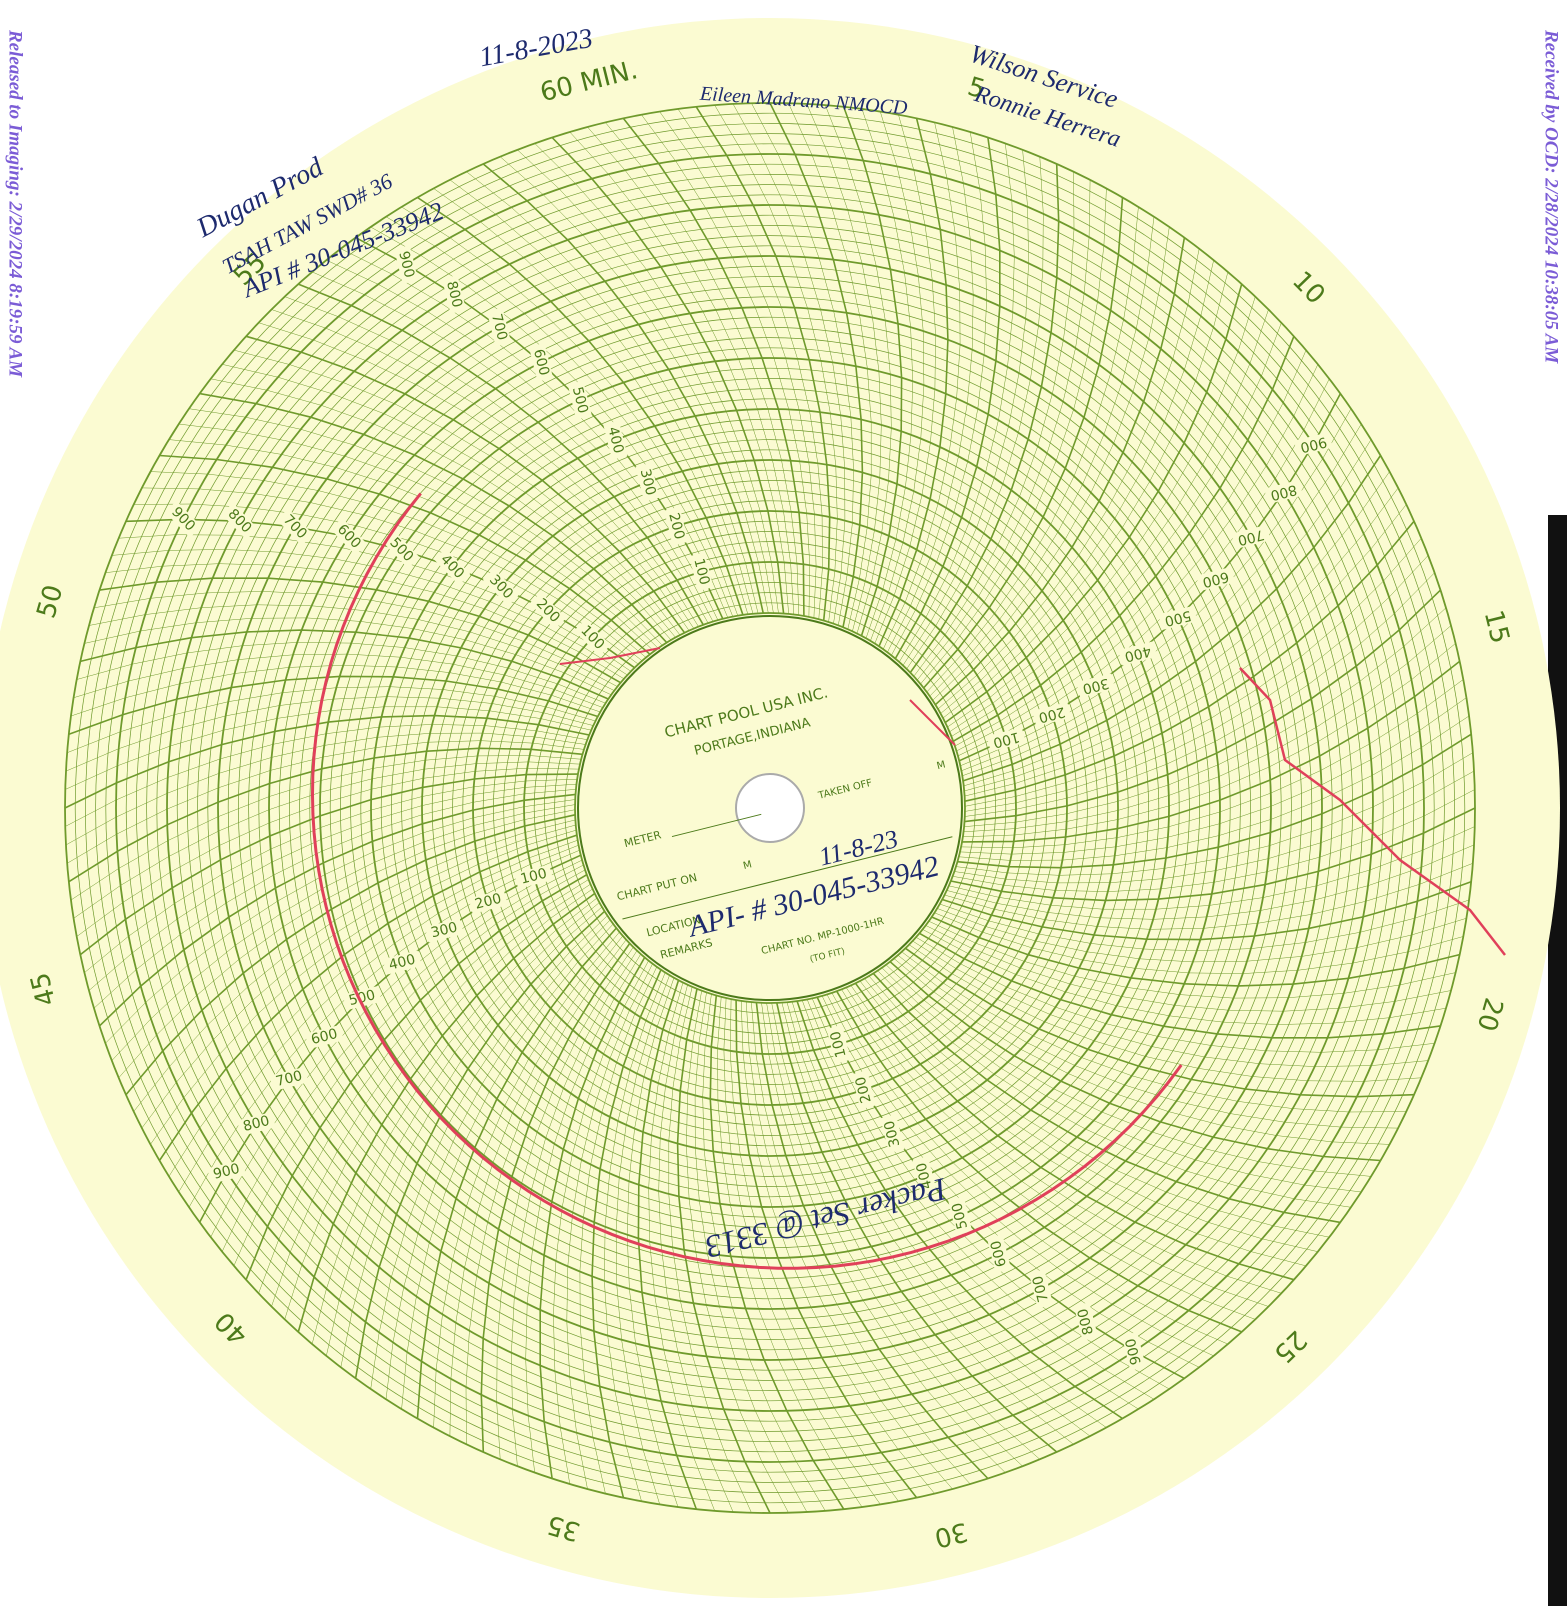 The image size is (1567, 1606). I want to click on ring-label: 400, so click(402, 963).